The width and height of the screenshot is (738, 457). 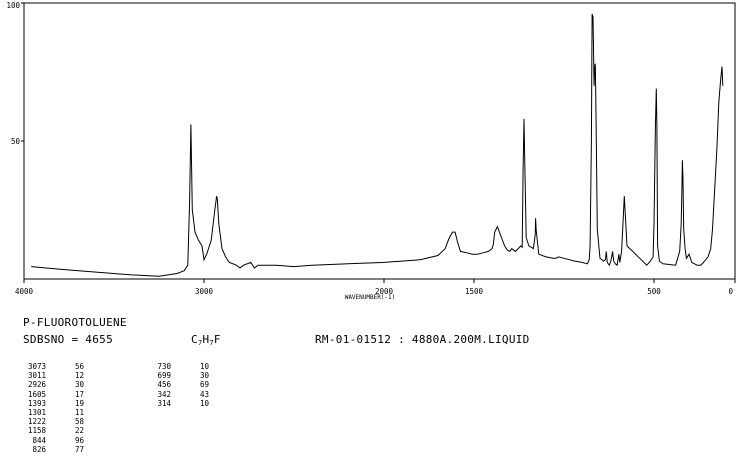 What do you see at coordinates (79, 376) in the screenshot?
I see `peak-intensity: 12` at bounding box center [79, 376].